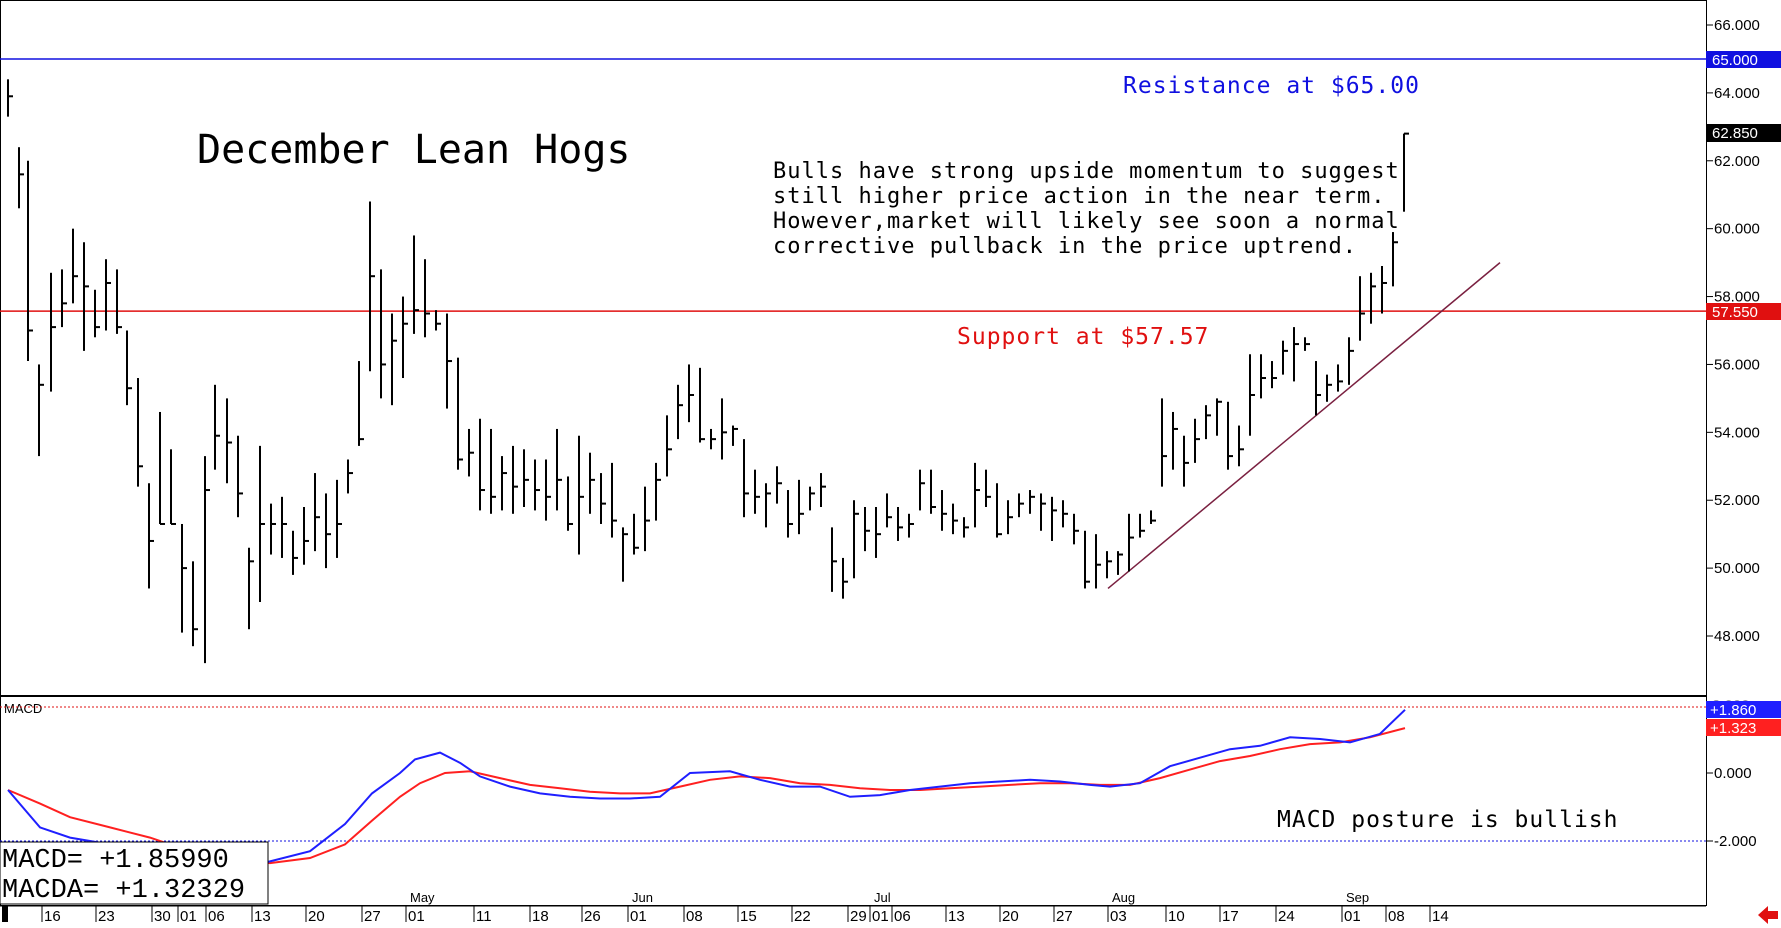 The image size is (1781, 928). What do you see at coordinates (106, 916) in the screenshot?
I see `date-tick-label: 23` at bounding box center [106, 916].